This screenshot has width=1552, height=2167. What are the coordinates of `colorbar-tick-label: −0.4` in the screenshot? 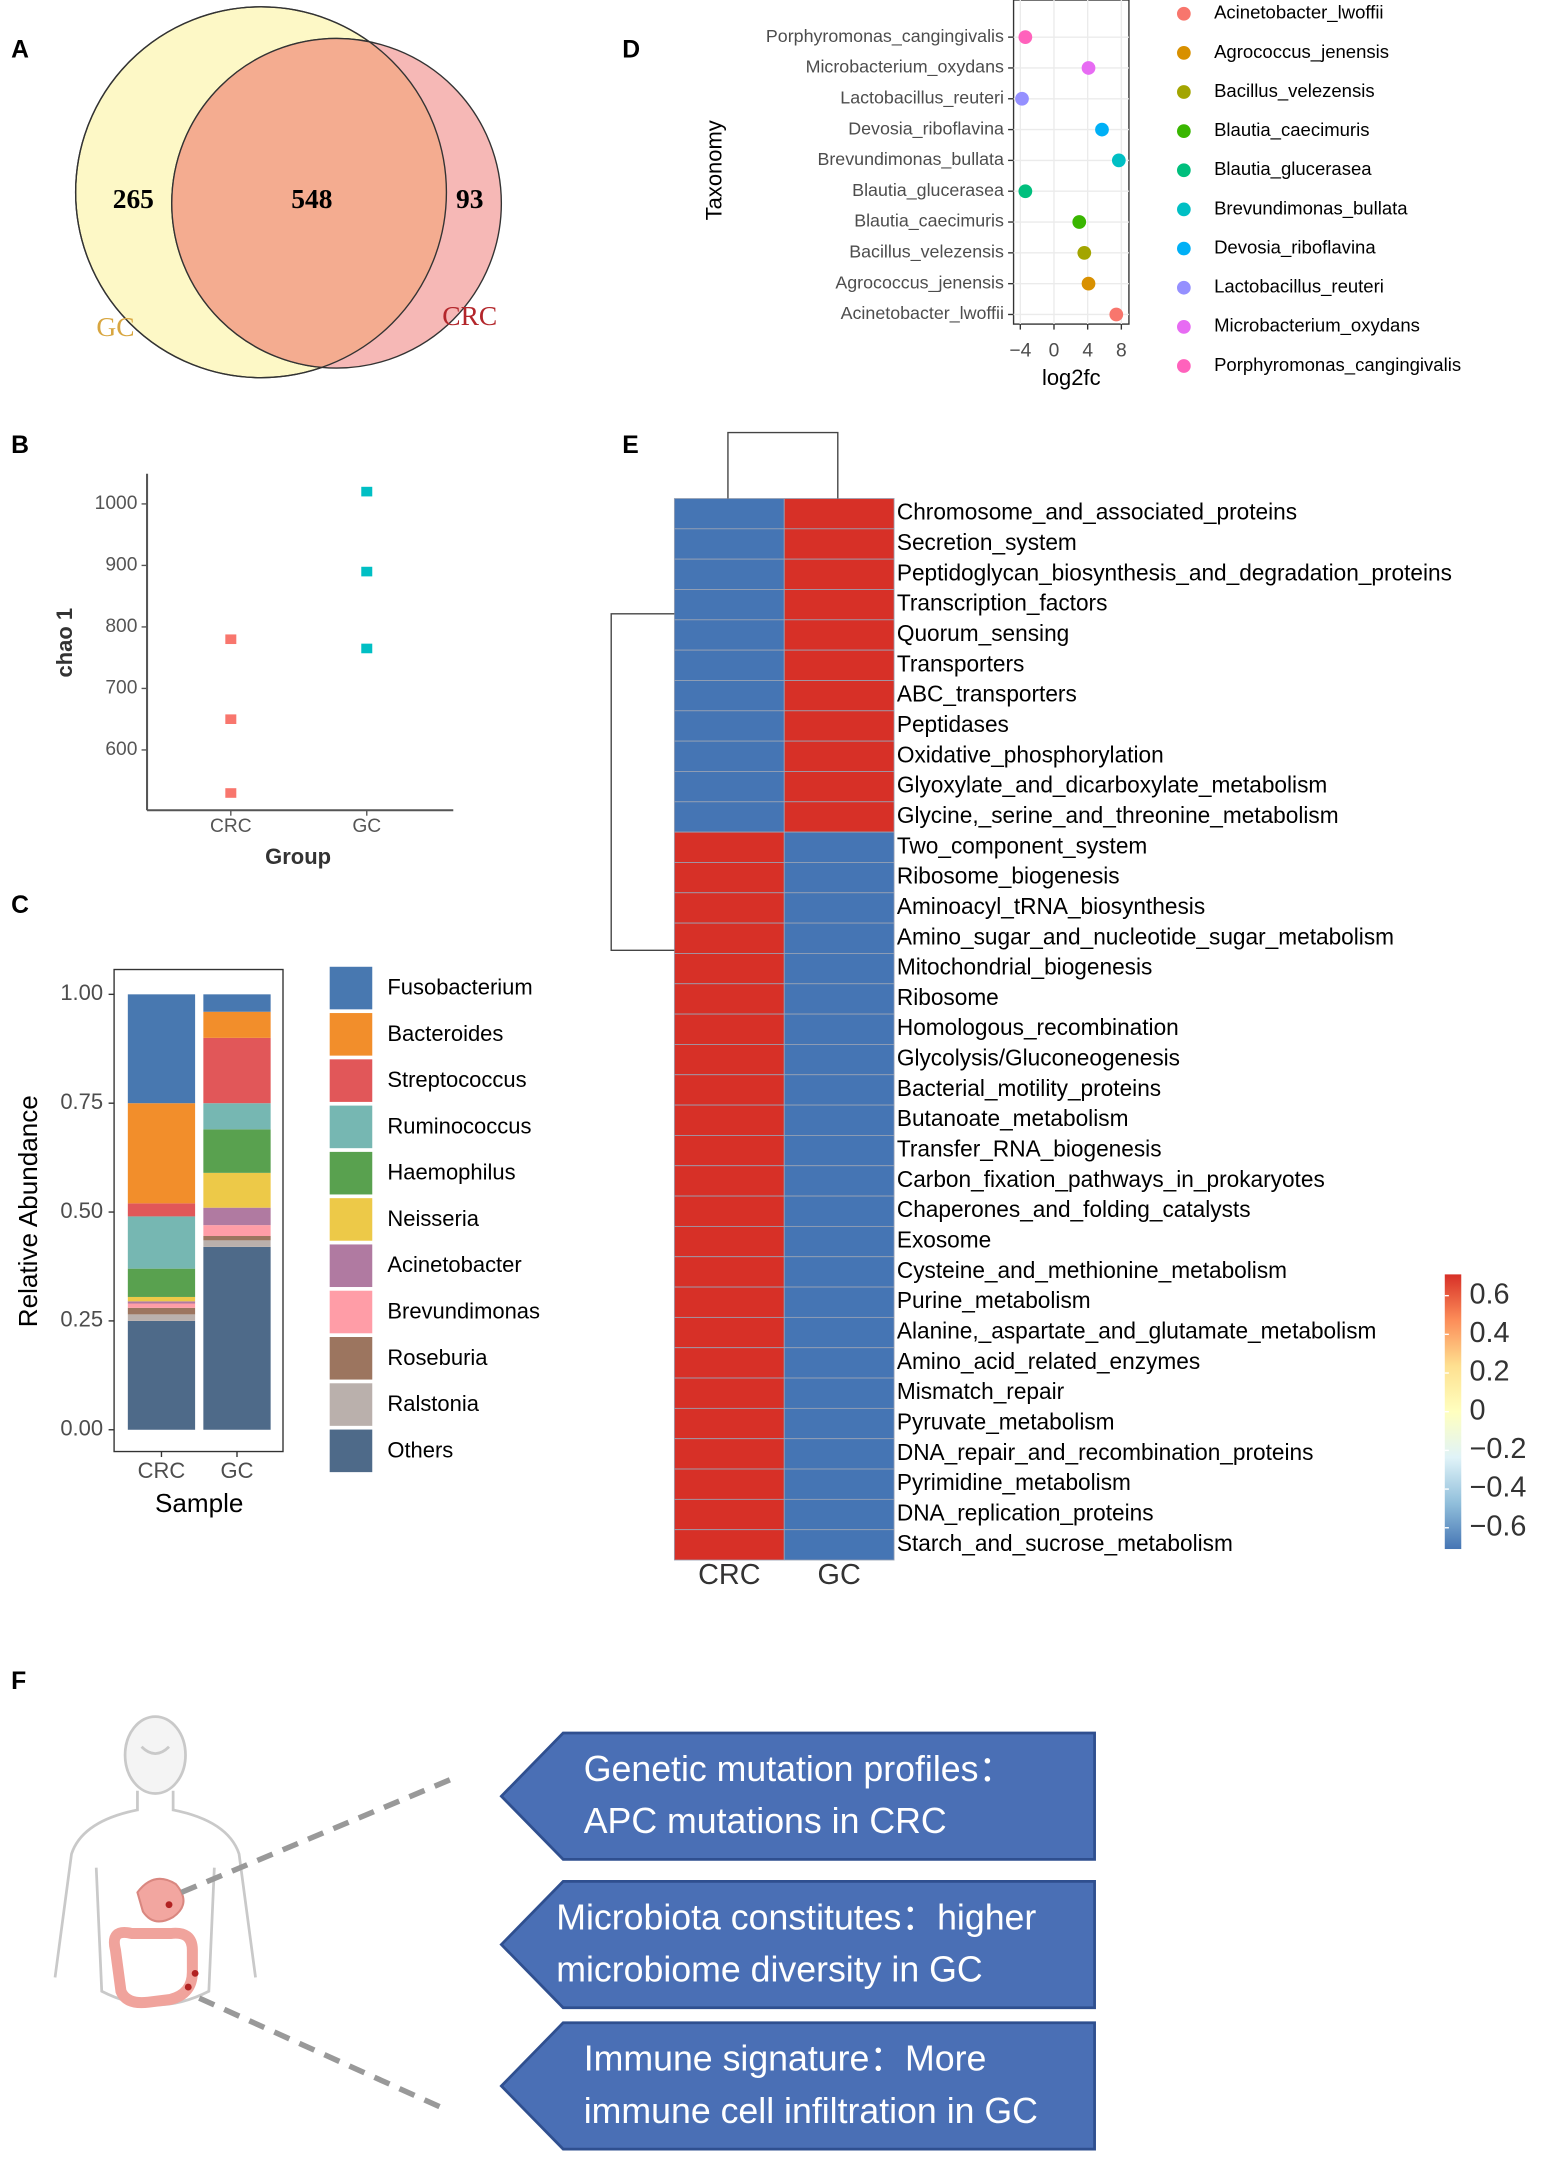 It's located at (1497, 1488).